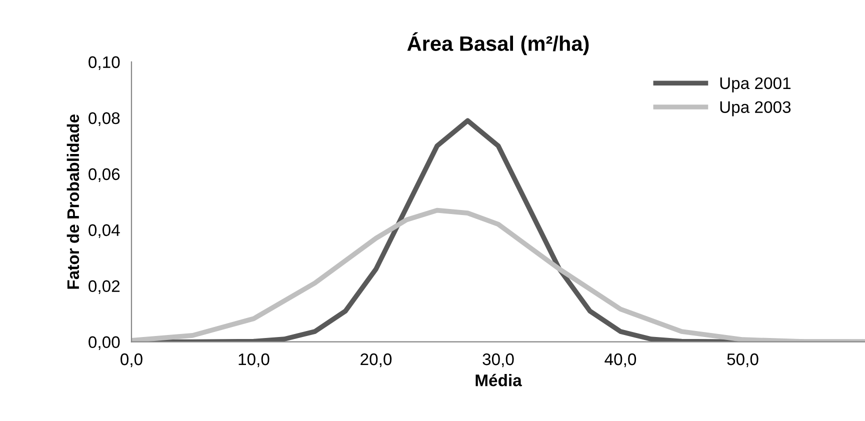 The image size is (865, 421). I want to click on y-tick-label: 0,10, so click(104, 63).